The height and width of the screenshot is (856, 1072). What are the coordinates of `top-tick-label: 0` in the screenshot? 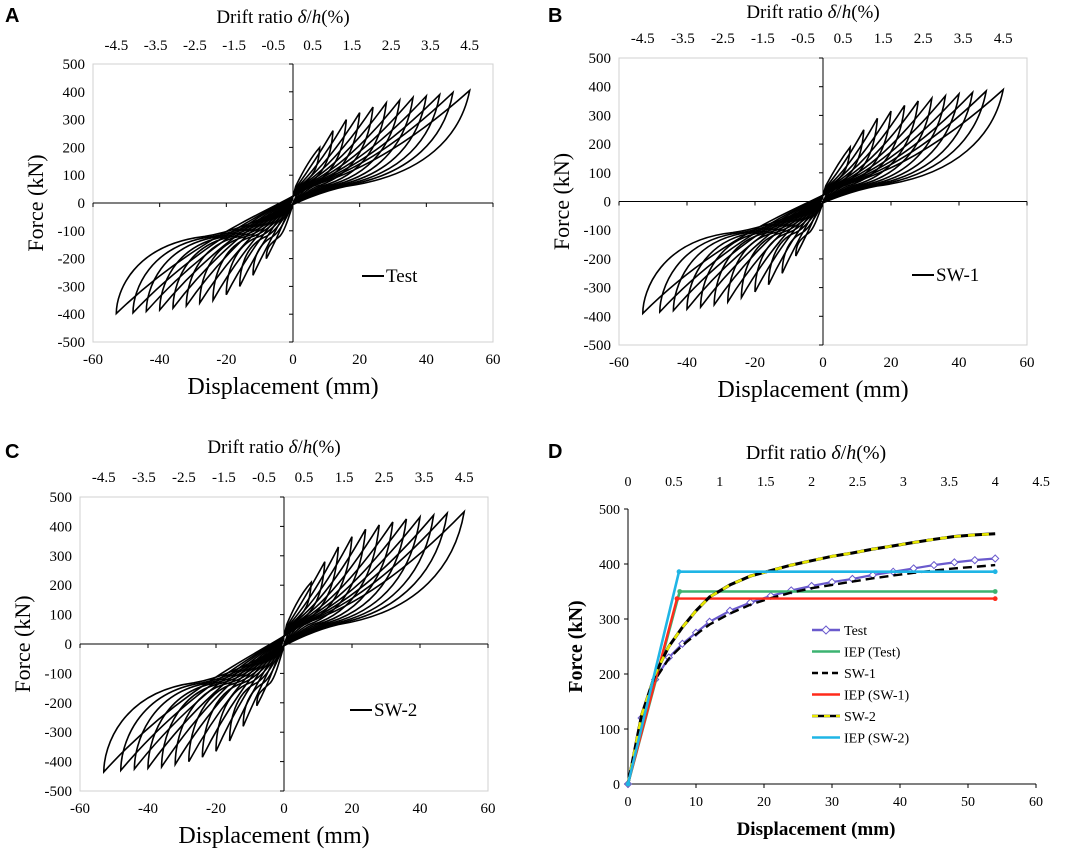 It's located at (628, 482).